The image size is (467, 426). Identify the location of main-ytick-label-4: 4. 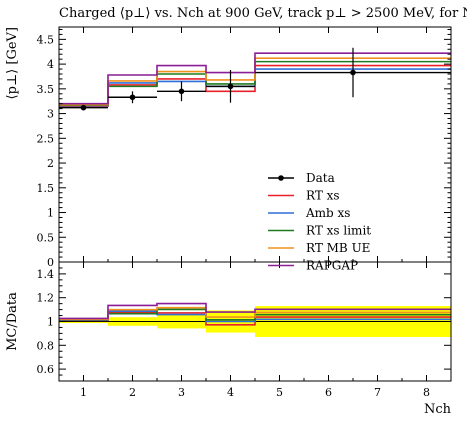
(50, 64).